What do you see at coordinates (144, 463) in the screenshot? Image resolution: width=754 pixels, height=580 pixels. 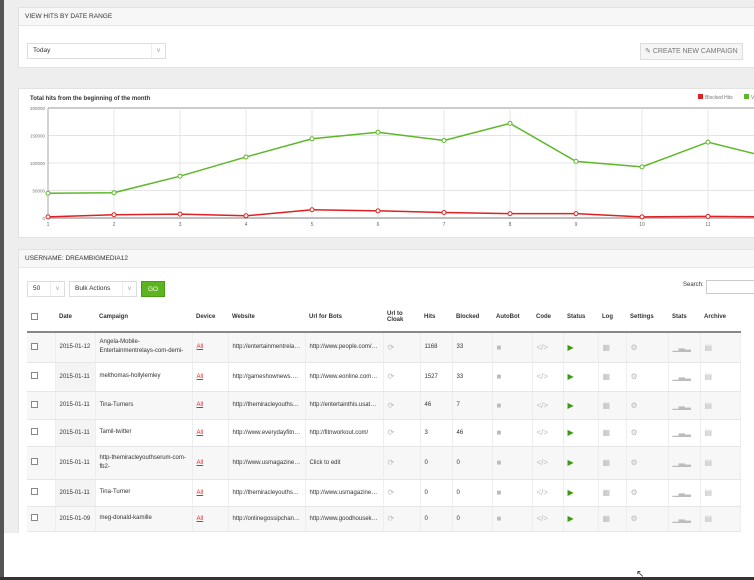 I see `campaign-cell: http-themiracleyouthserum-com-fb2-` at bounding box center [144, 463].